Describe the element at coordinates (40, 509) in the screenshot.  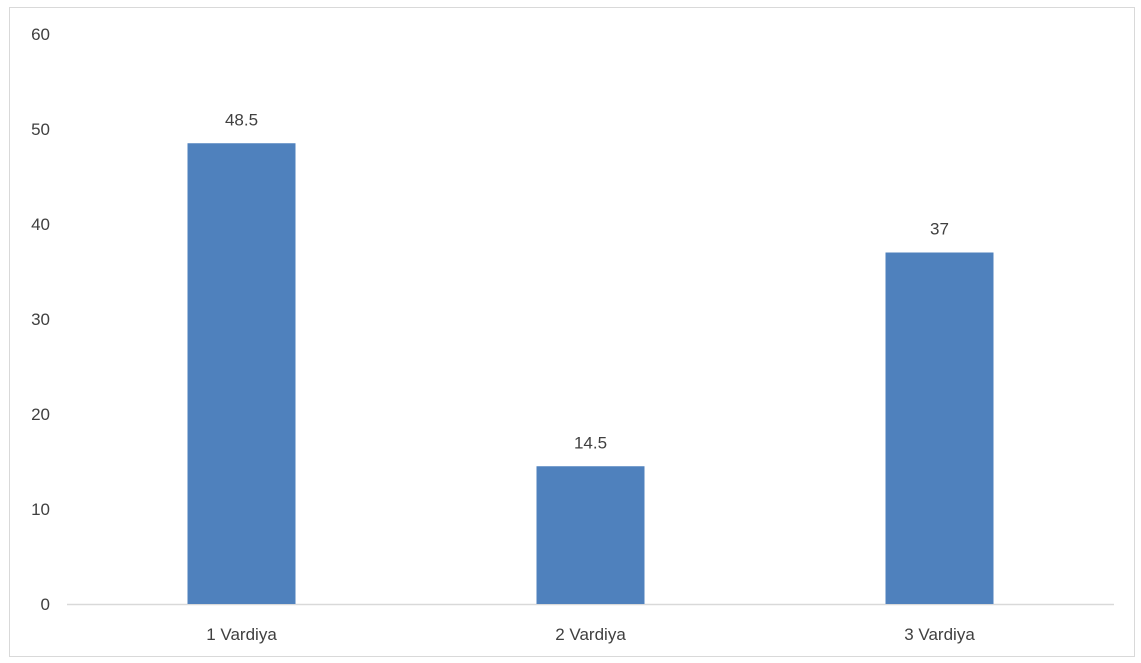
I see `y-tick-label: 10` at that location.